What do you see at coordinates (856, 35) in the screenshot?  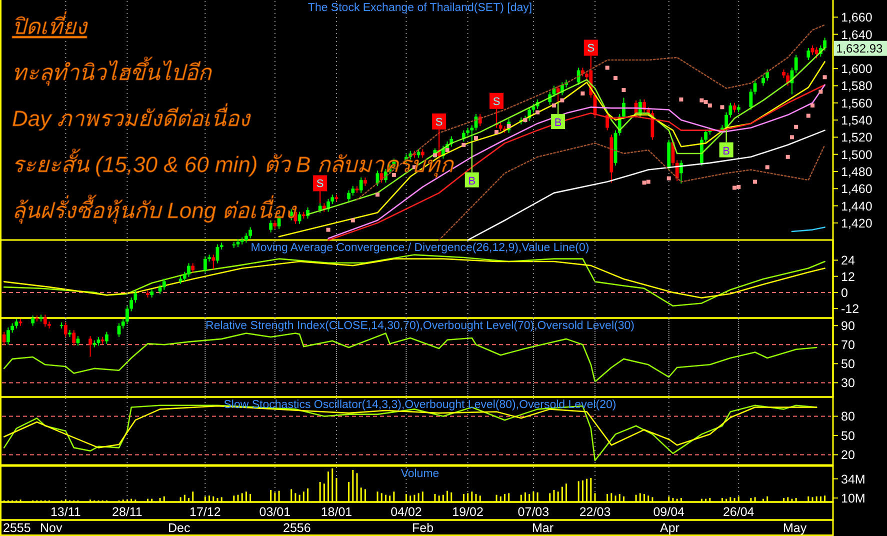 I see `y-tick-label: 1,640` at bounding box center [856, 35].